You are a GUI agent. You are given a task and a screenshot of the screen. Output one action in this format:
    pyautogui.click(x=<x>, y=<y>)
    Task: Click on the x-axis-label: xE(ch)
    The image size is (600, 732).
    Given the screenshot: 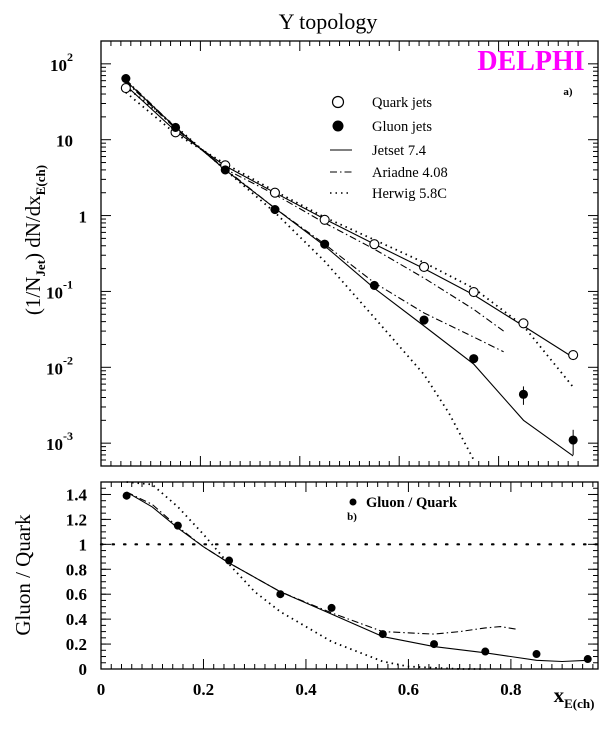 What is the action you would take?
    pyautogui.click(x=574, y=697)
    